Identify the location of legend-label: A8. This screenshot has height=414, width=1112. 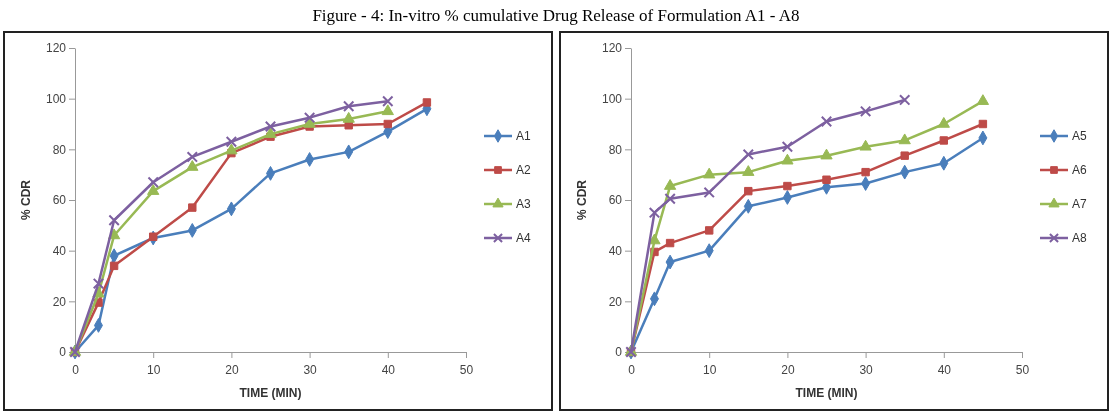
(1079, 238).